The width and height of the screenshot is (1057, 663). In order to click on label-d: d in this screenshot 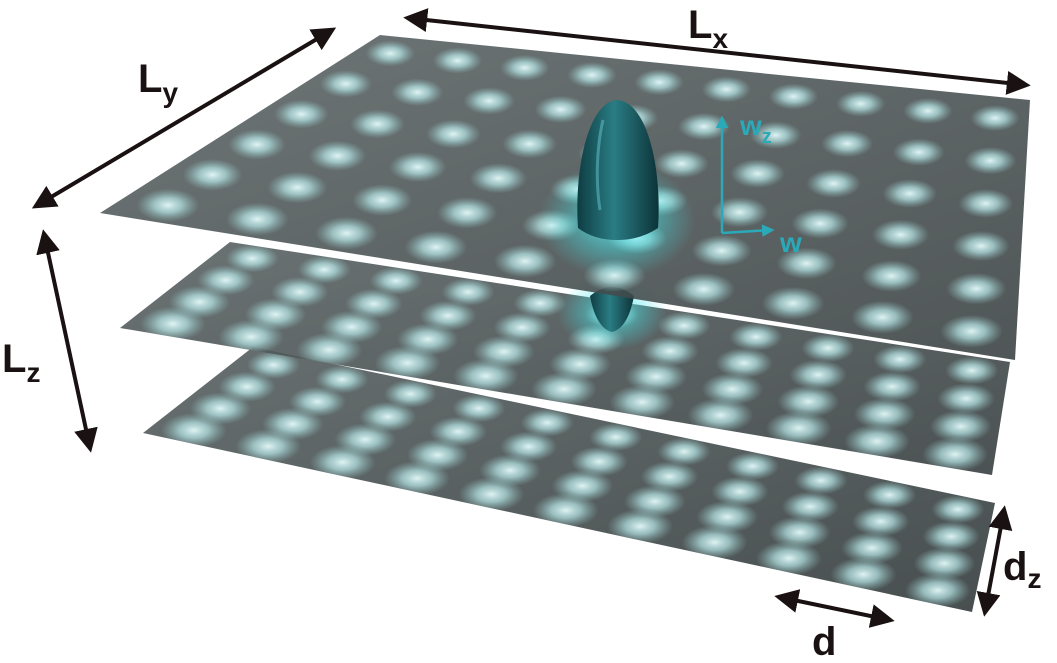, I will do `click(824, 641)`.